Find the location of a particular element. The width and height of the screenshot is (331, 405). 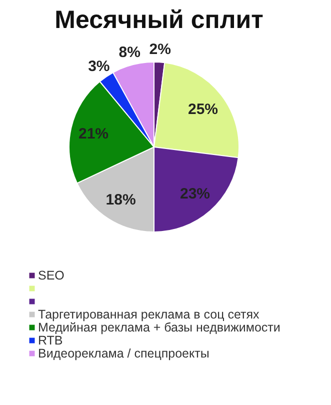

data-label: 18% is located at coordinates (121, 199).